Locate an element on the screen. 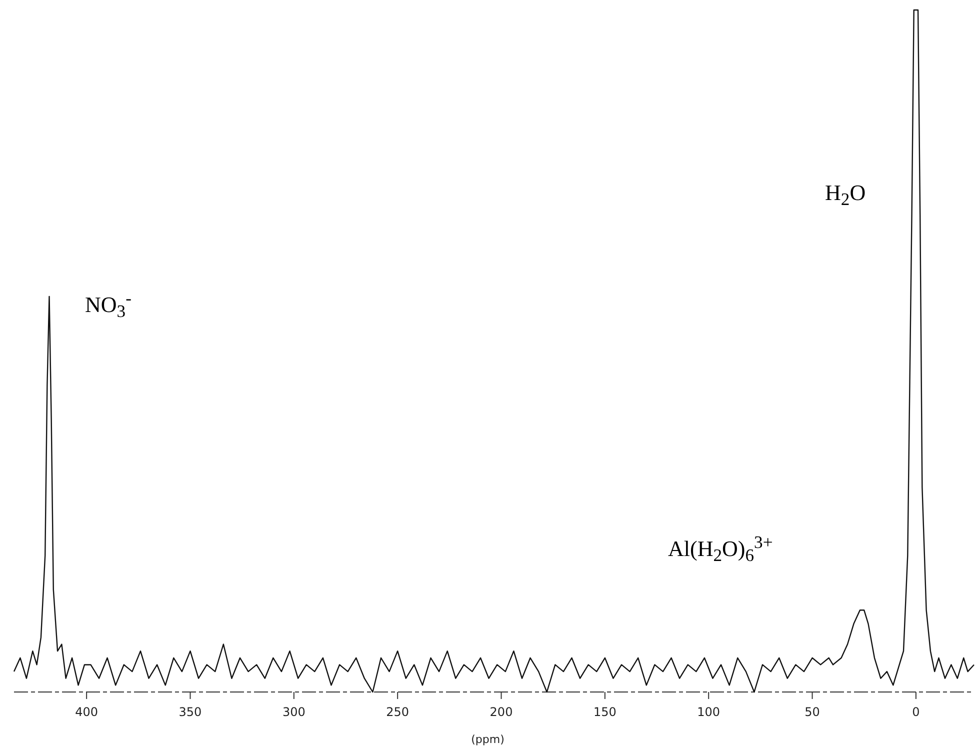  x-tick-label: 200 is located at coordinates (501, 712).